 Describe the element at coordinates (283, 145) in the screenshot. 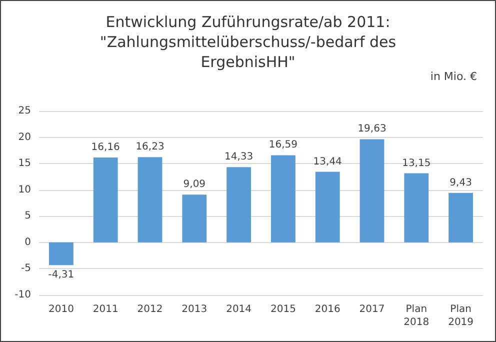

I see `data-label: 16,59` at that location.